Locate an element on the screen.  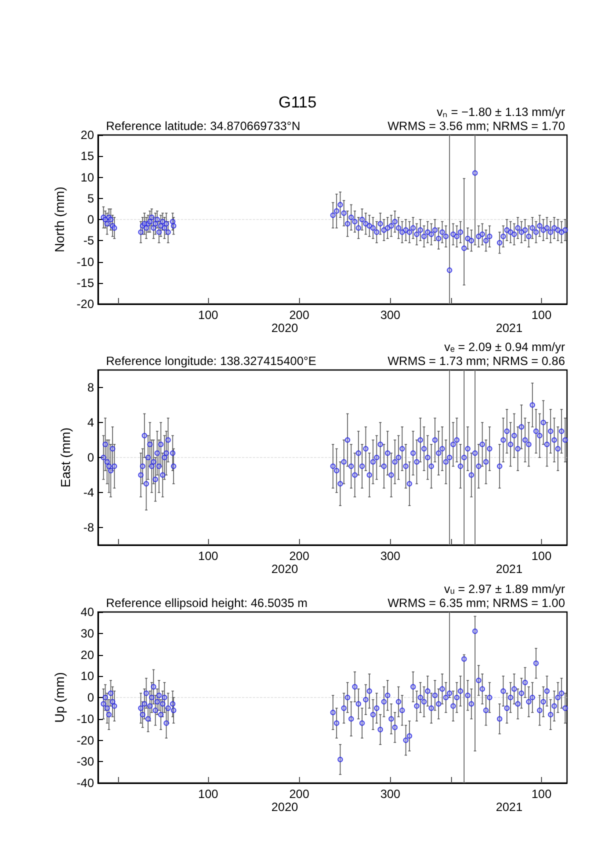
y-tick-label: 8 is located at coordinates (90, 387).